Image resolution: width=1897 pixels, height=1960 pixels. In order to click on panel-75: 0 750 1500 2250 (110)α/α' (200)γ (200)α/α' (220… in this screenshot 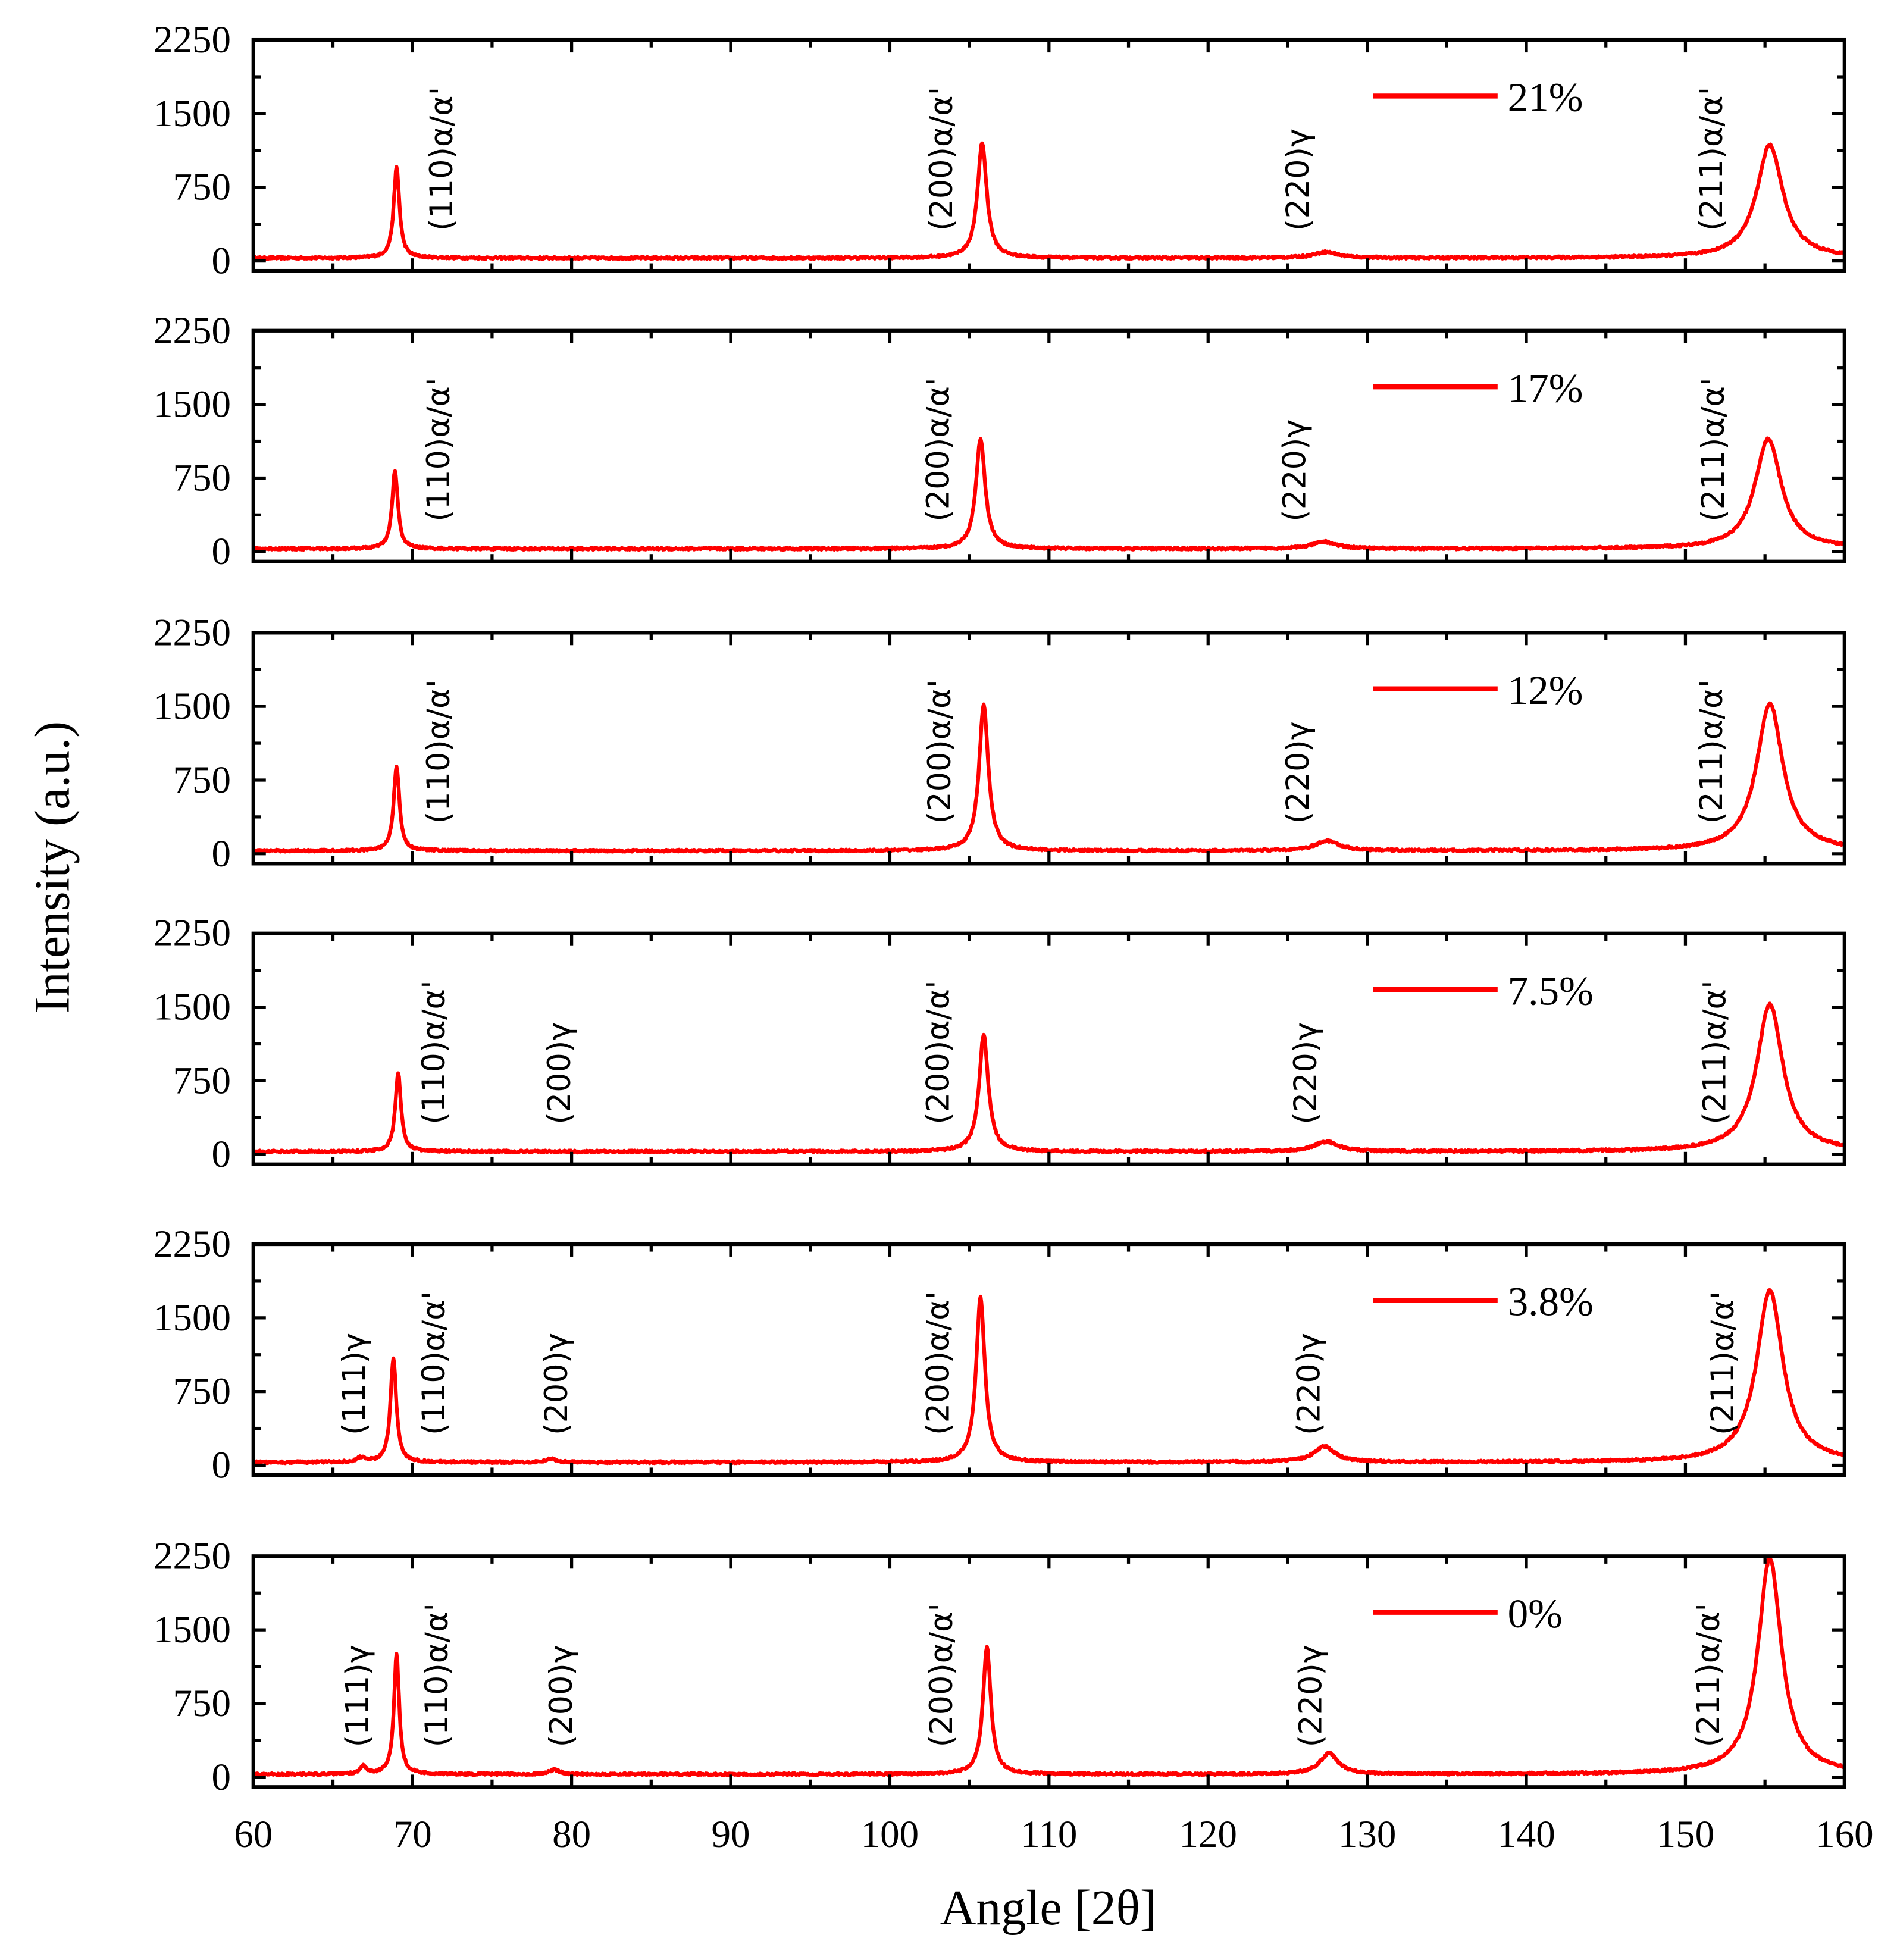, I will do `click(1000, 1044)`.